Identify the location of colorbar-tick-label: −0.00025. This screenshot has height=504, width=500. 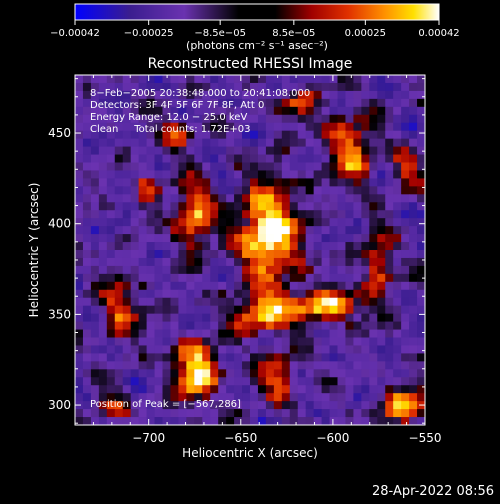
(149, 33).